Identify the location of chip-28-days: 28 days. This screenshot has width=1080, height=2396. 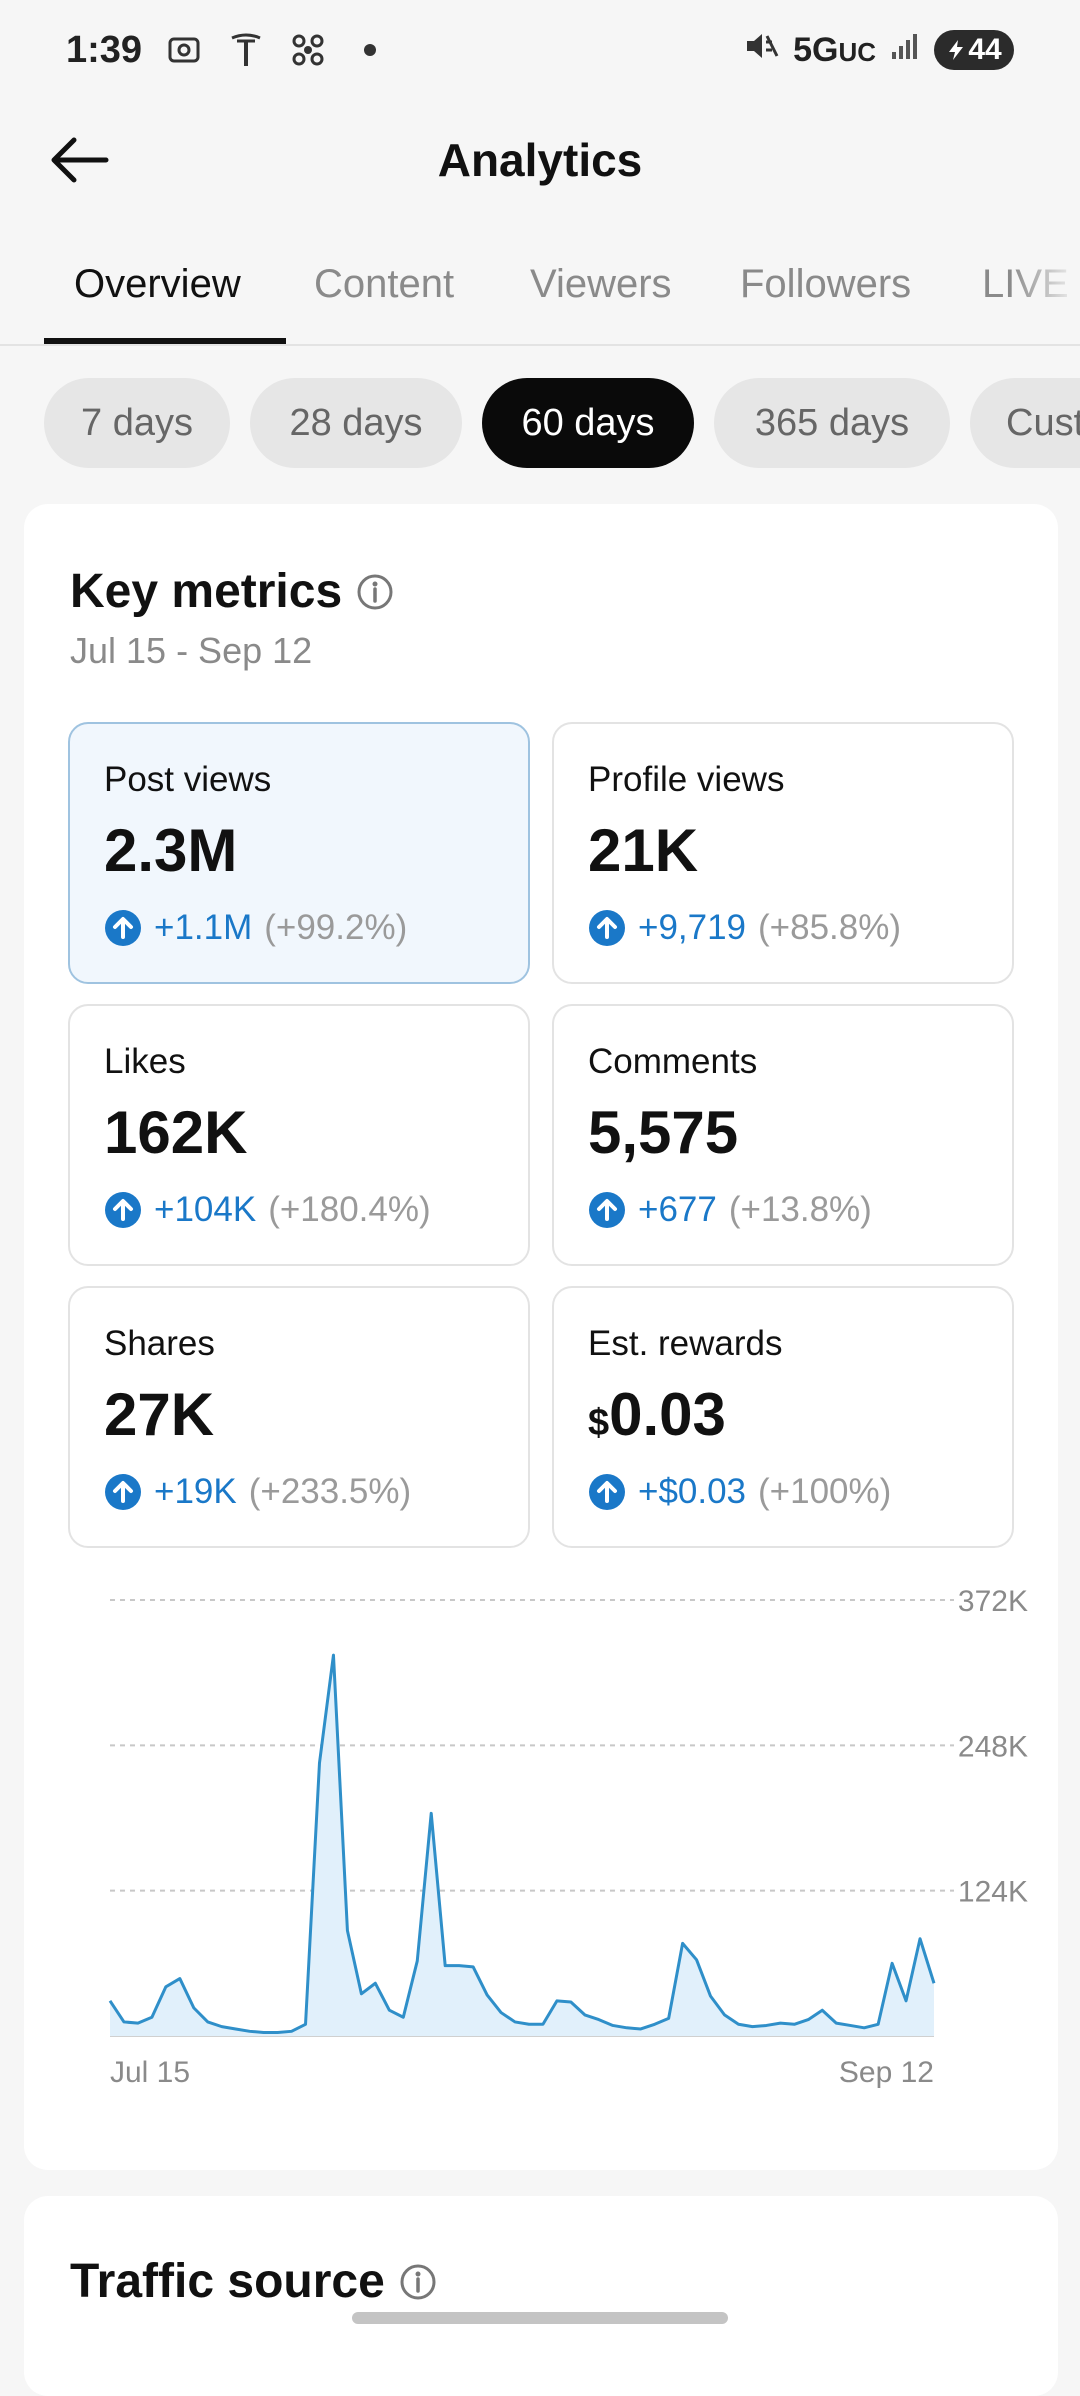
(356, 423).